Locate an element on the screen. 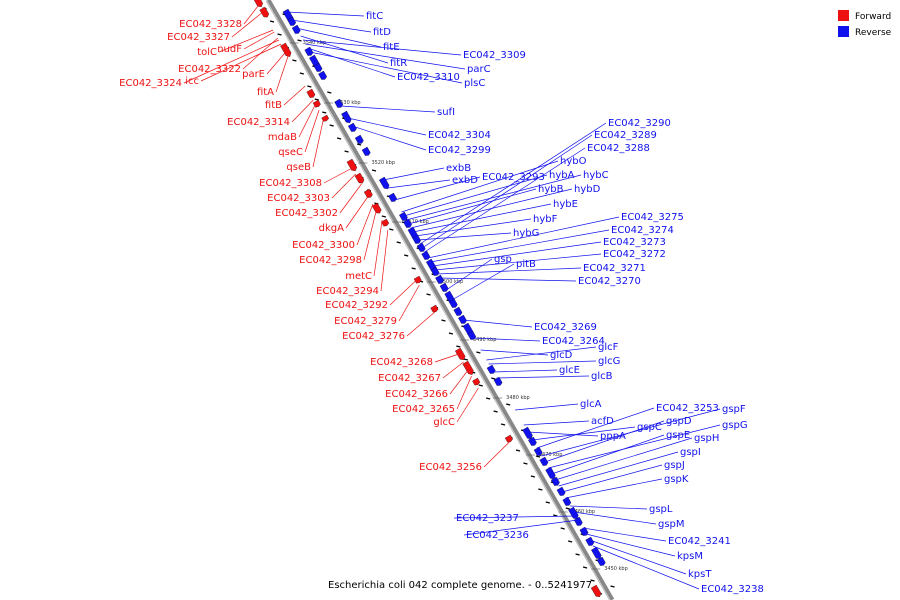 This screenshot has height=600, width=900. forward-gene-label: qseB is located at coordinates (298, 167).